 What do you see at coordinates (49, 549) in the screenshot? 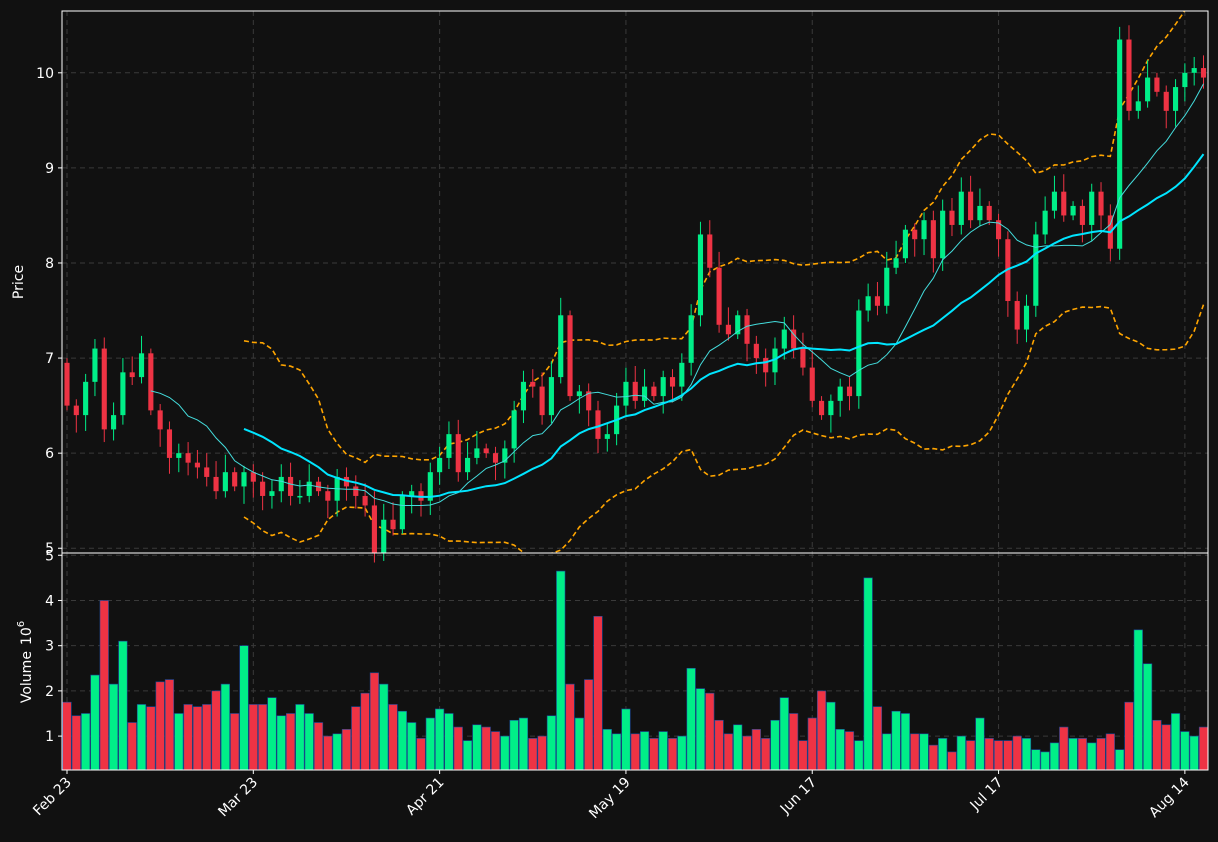
I see `price-tick-label: 5` at bounding box center [49, 549].